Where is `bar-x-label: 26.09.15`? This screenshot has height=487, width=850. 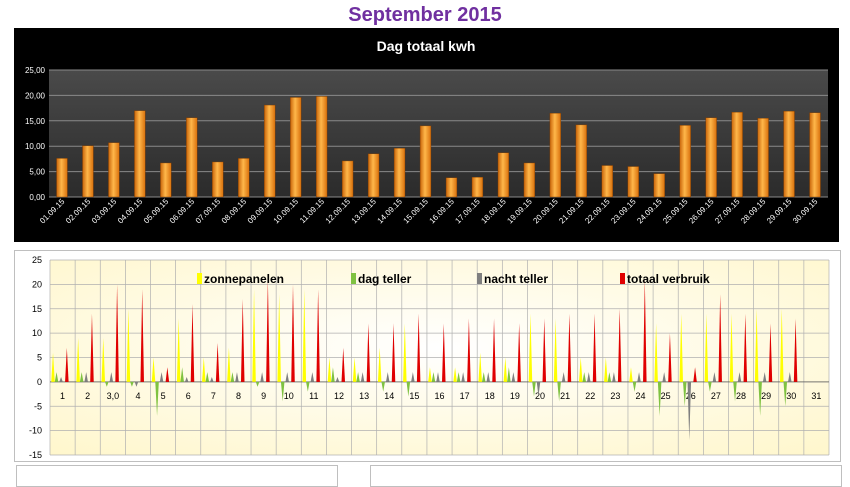 bar-x-label: 26.09.15 is located at coordinates (701, 211).